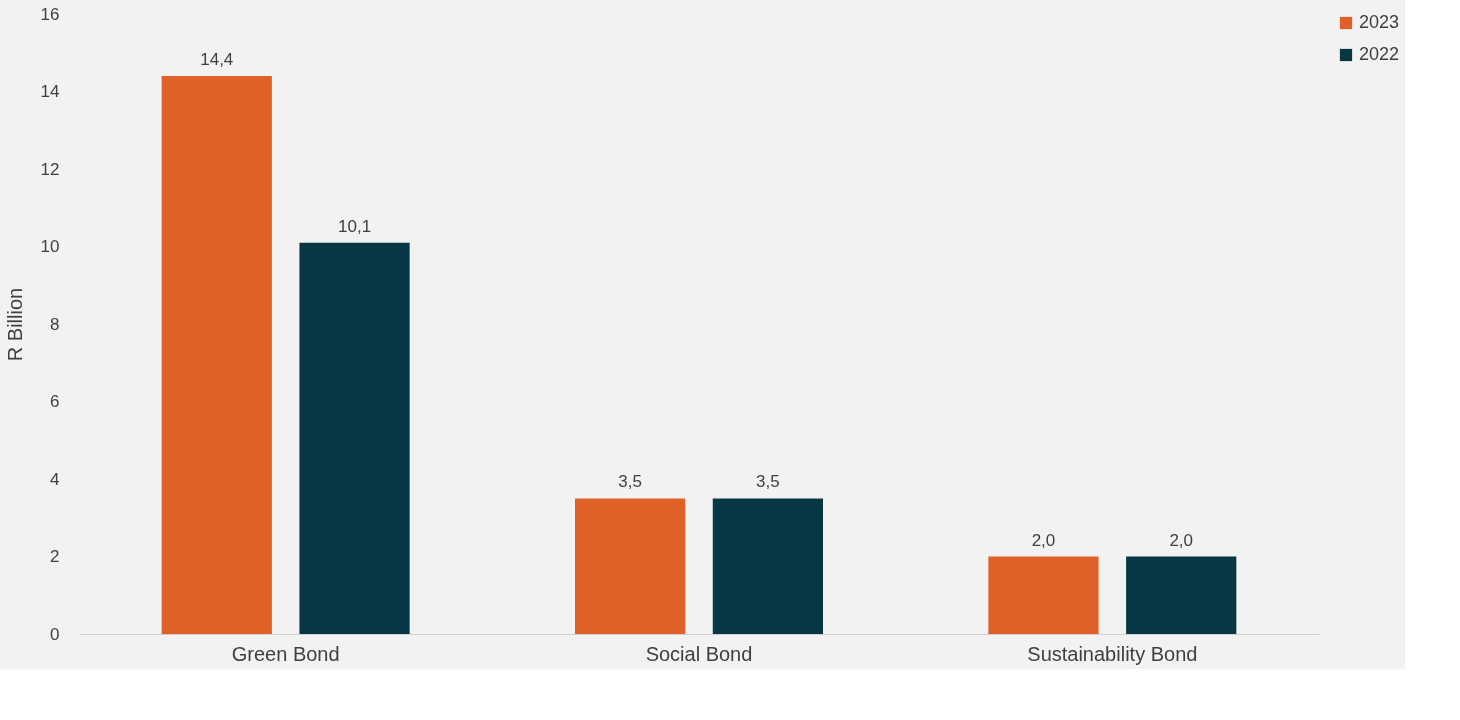 The image size is (1460, 720). Describe the element at coordinates (55, 324) in the screenshot. I see `y-tick-label: 8` at that location.